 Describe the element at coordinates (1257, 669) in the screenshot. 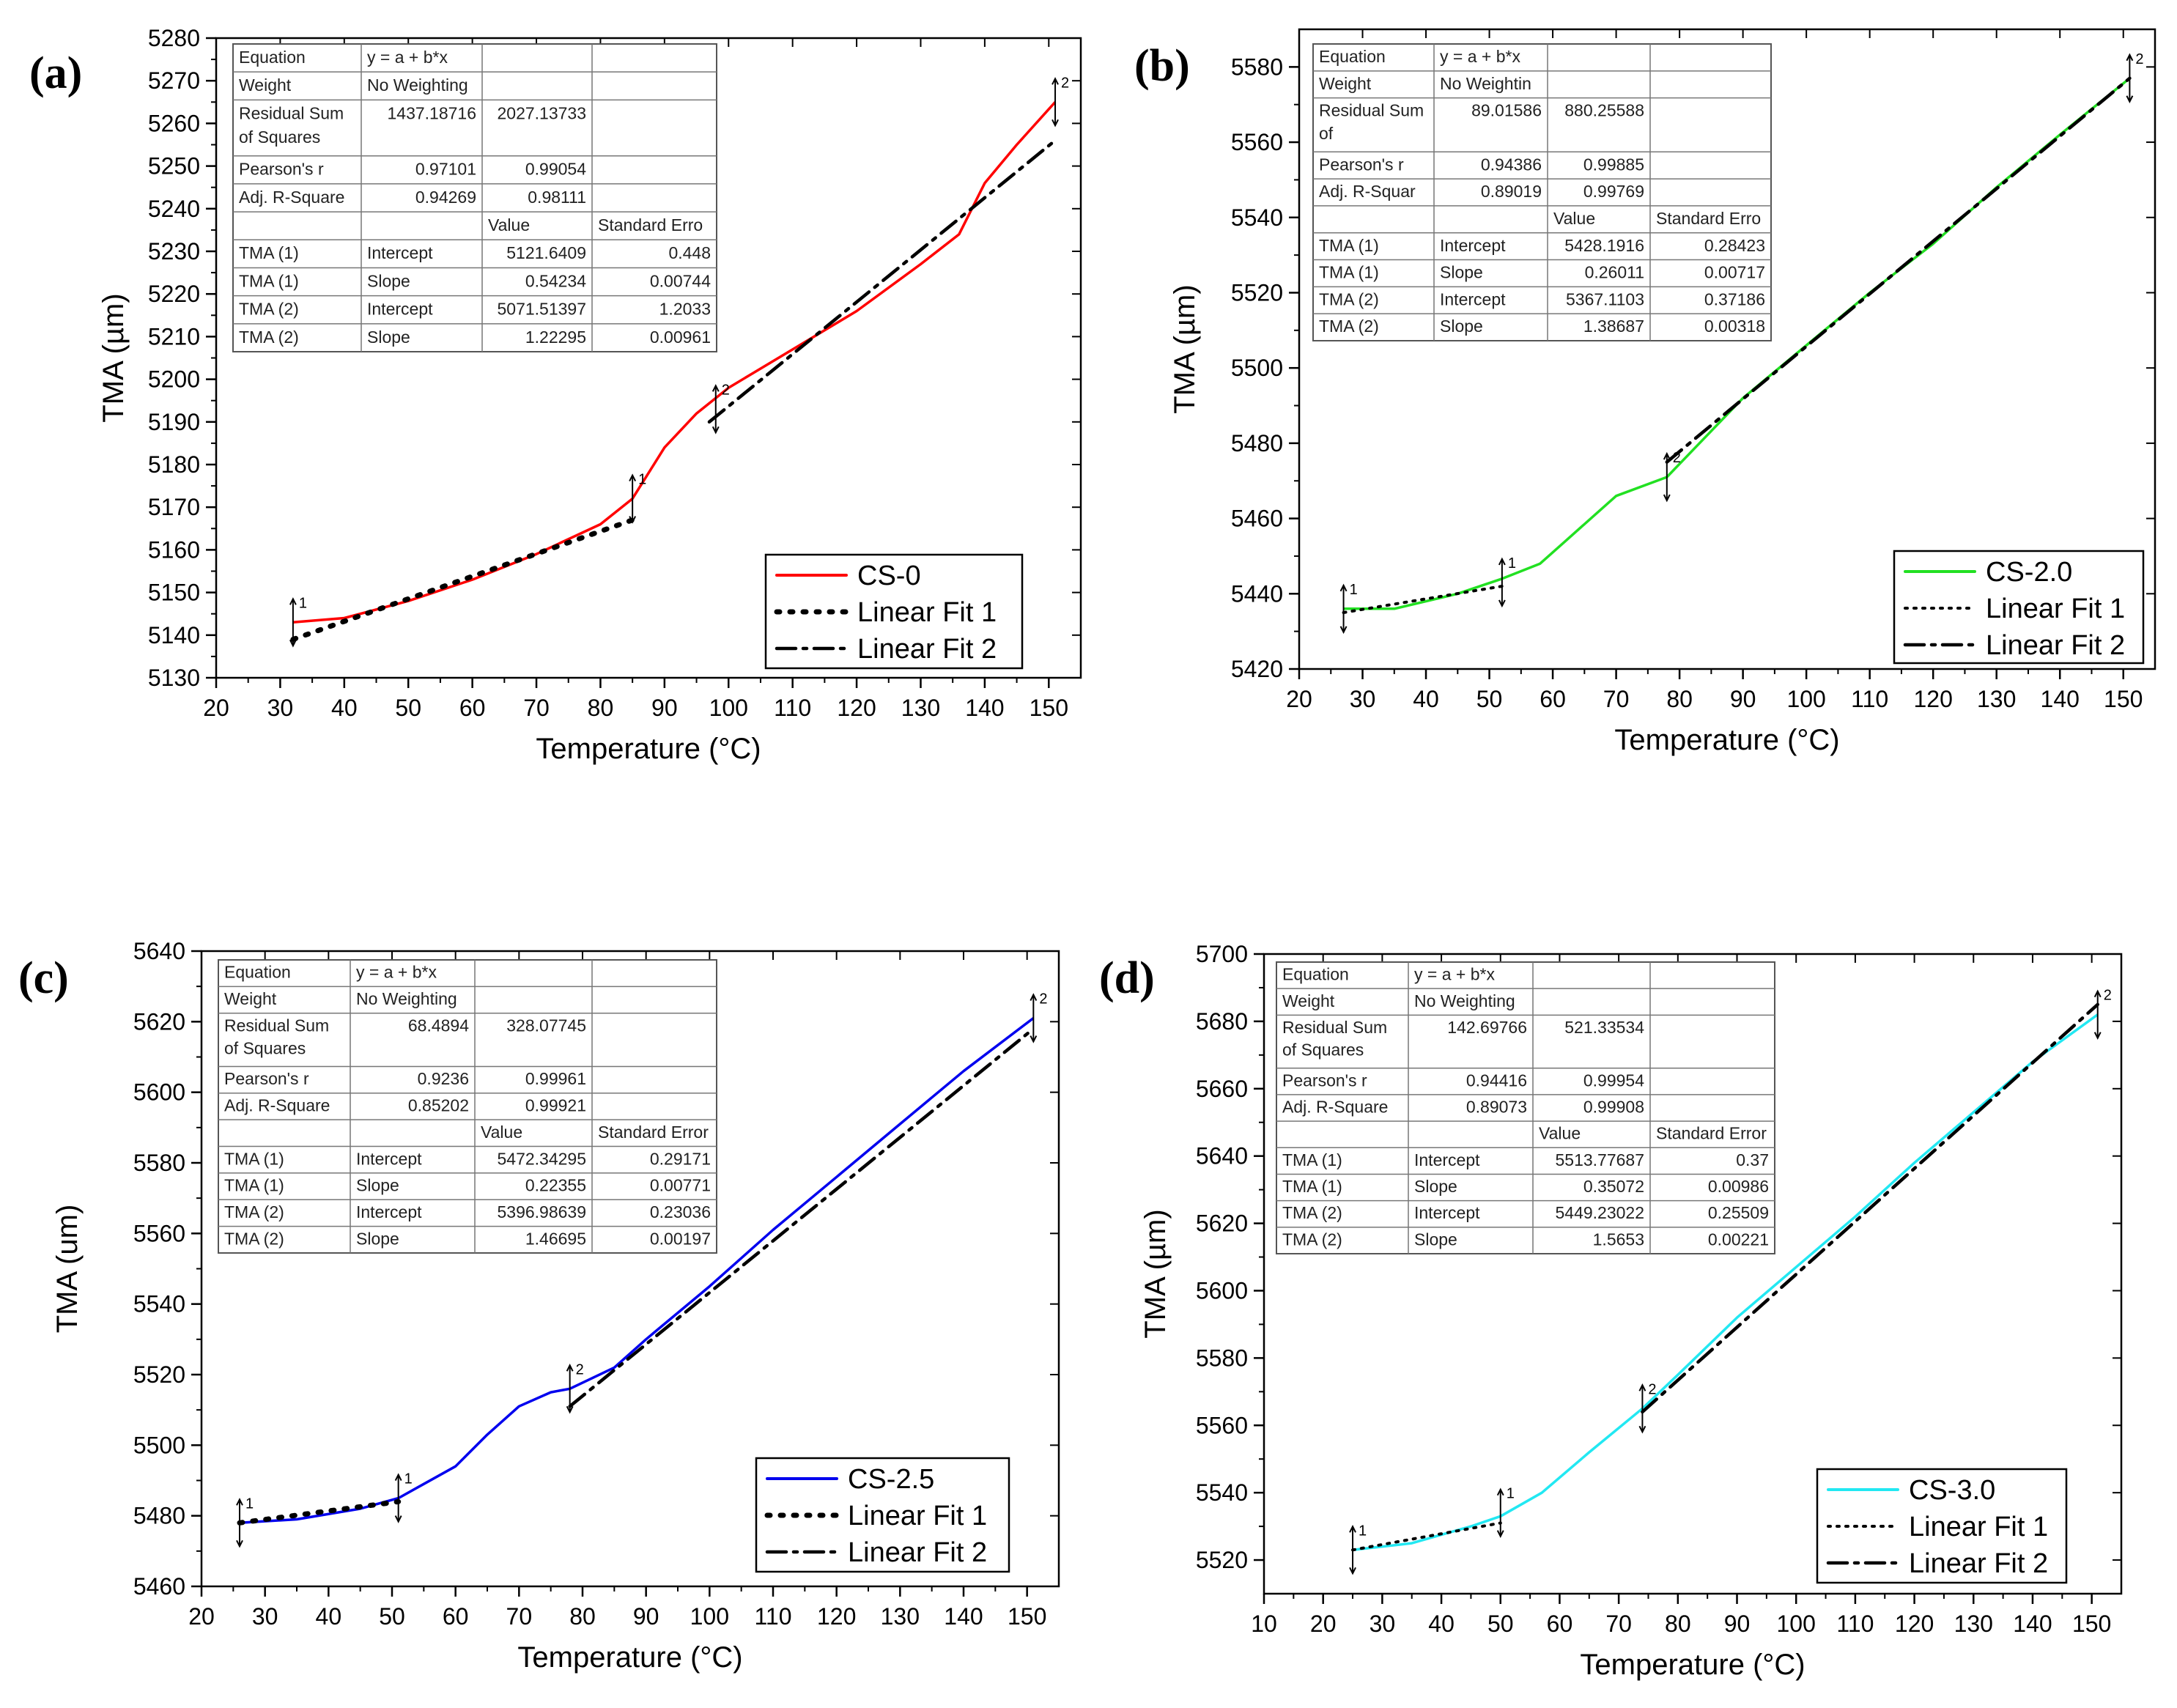

I see `y-tick-label: 5420` at that location.